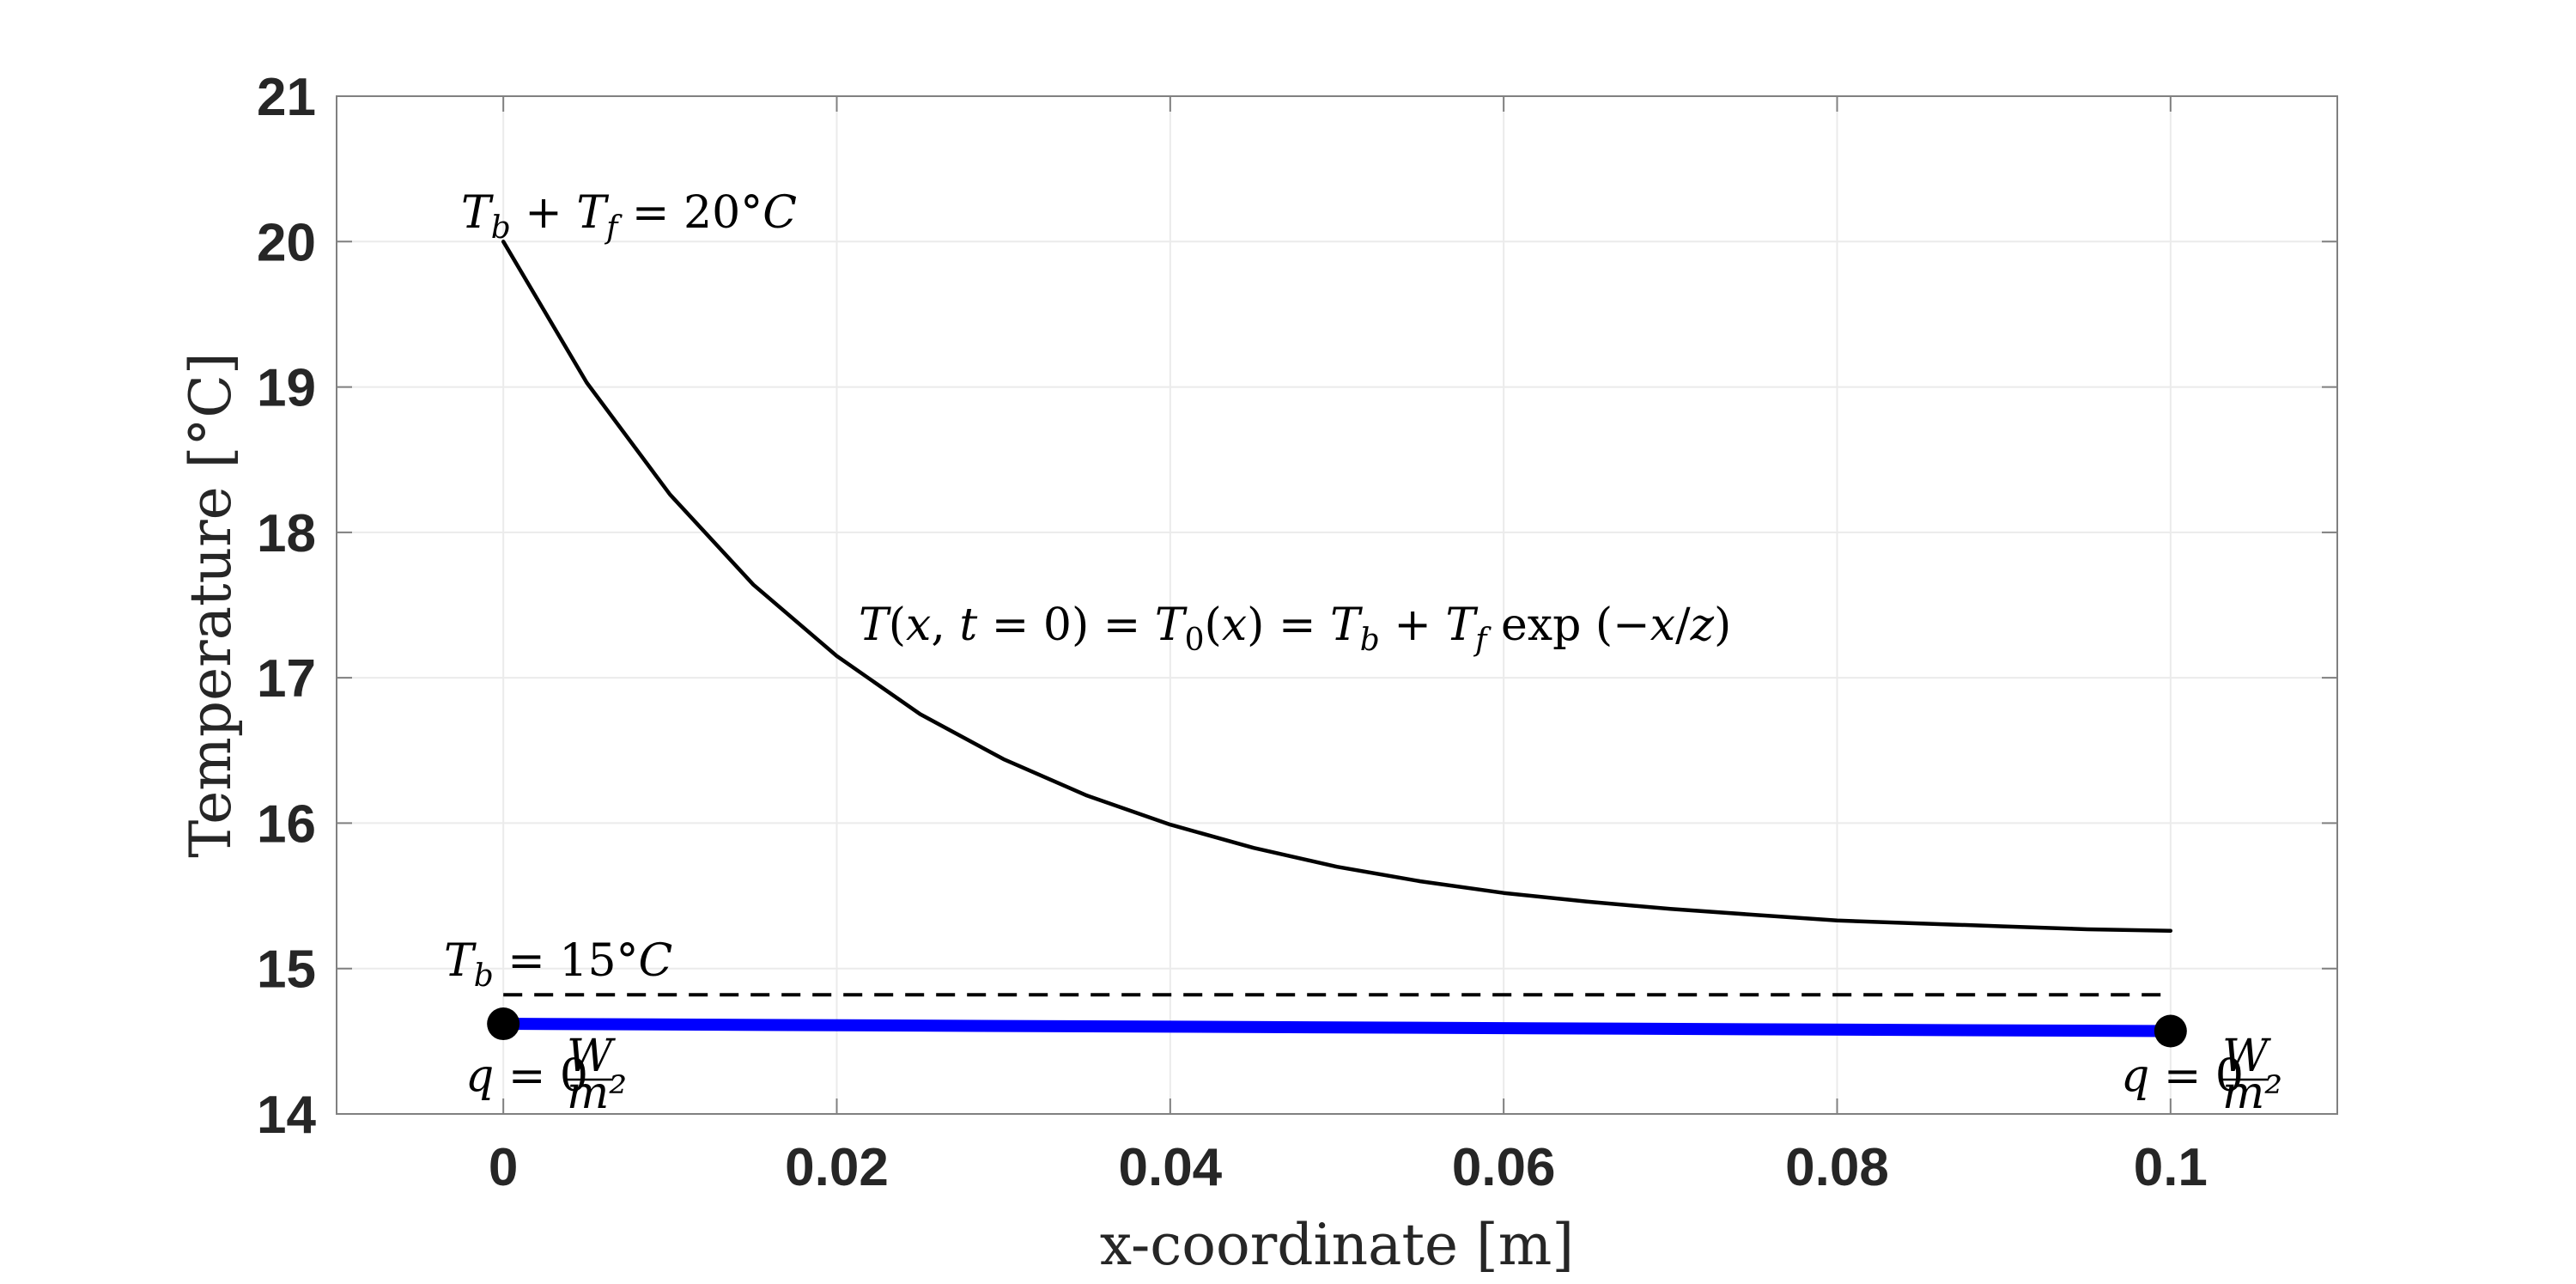 This screenshot has height=1284, width=2576. What do you see at coordinates (286, 533) in the screenshot?
I see `y-tick-label: 18` at bounding box center [286, 533].